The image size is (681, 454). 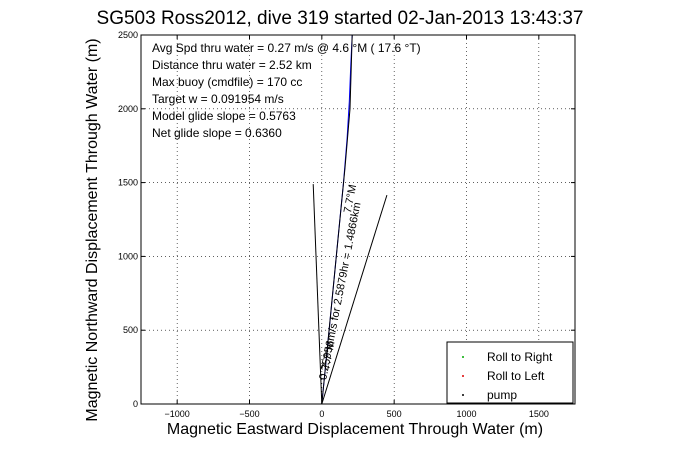 I want to click on x-tick-label: −1000, so click(x=177, y=414).